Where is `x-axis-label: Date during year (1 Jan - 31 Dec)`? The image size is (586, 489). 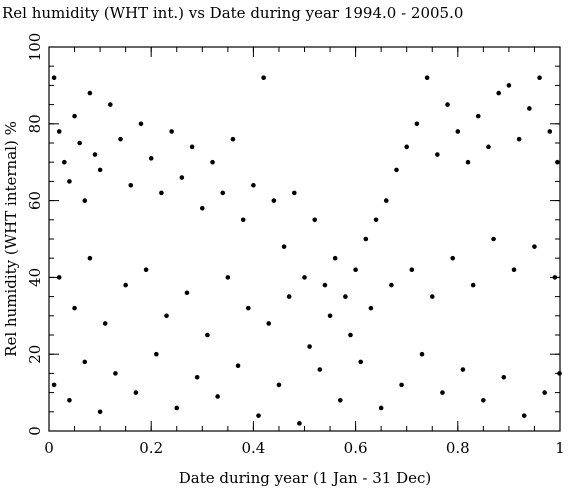
x-axis-label: Date during year (1 Jan - 31 Dec) is located at coordinates (305, 478).